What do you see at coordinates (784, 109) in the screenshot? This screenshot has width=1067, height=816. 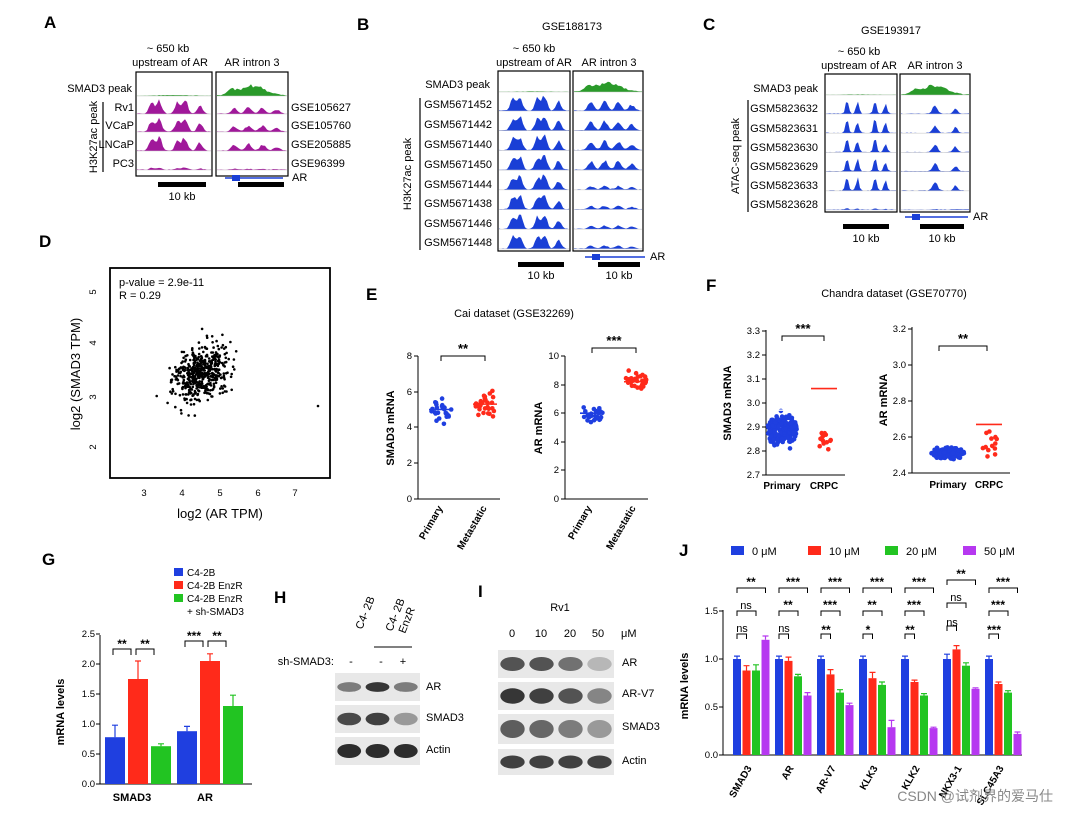 I see `panel-c-track-label: GSM5823632` at bounding box center [784, 109].